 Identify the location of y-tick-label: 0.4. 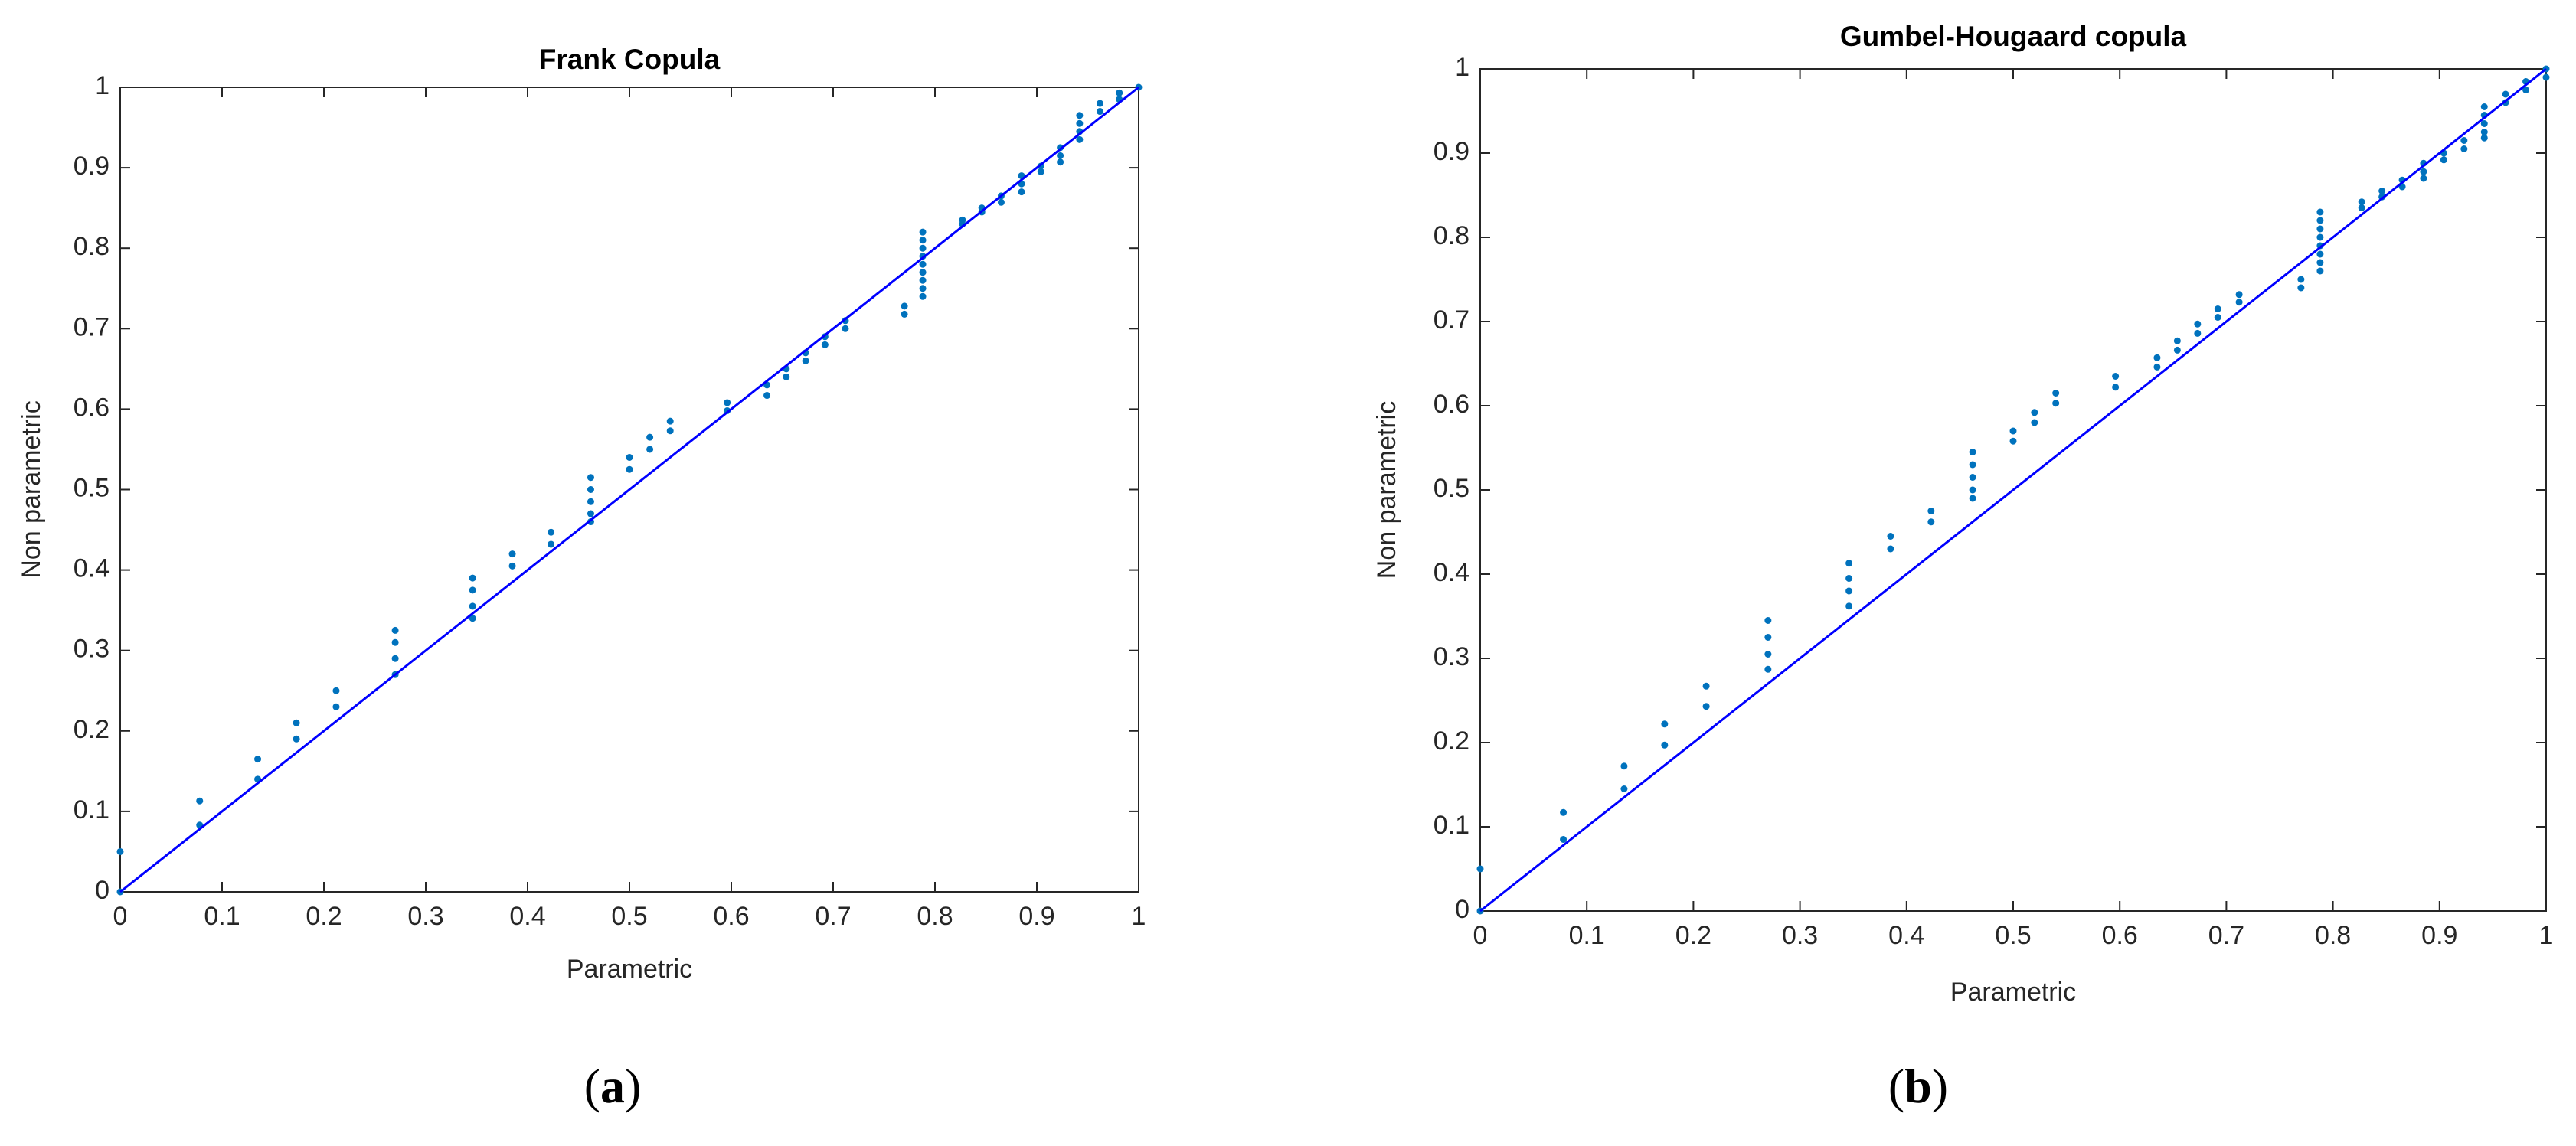
(92, 568).